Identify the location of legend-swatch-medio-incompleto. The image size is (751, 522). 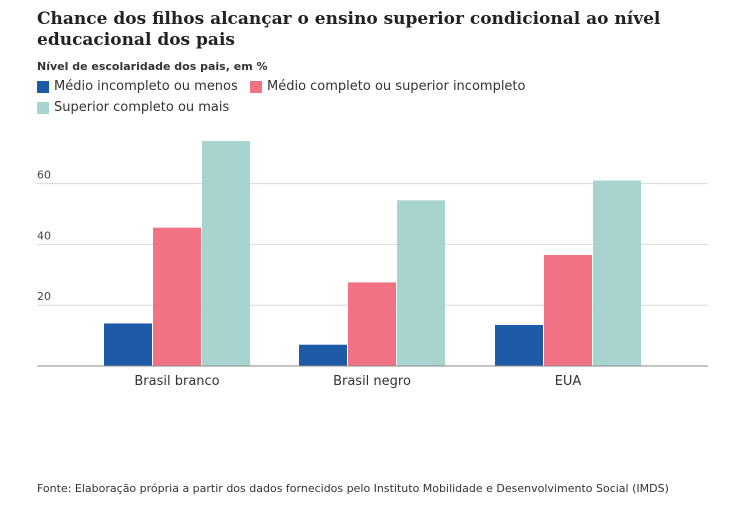
(43, 86).